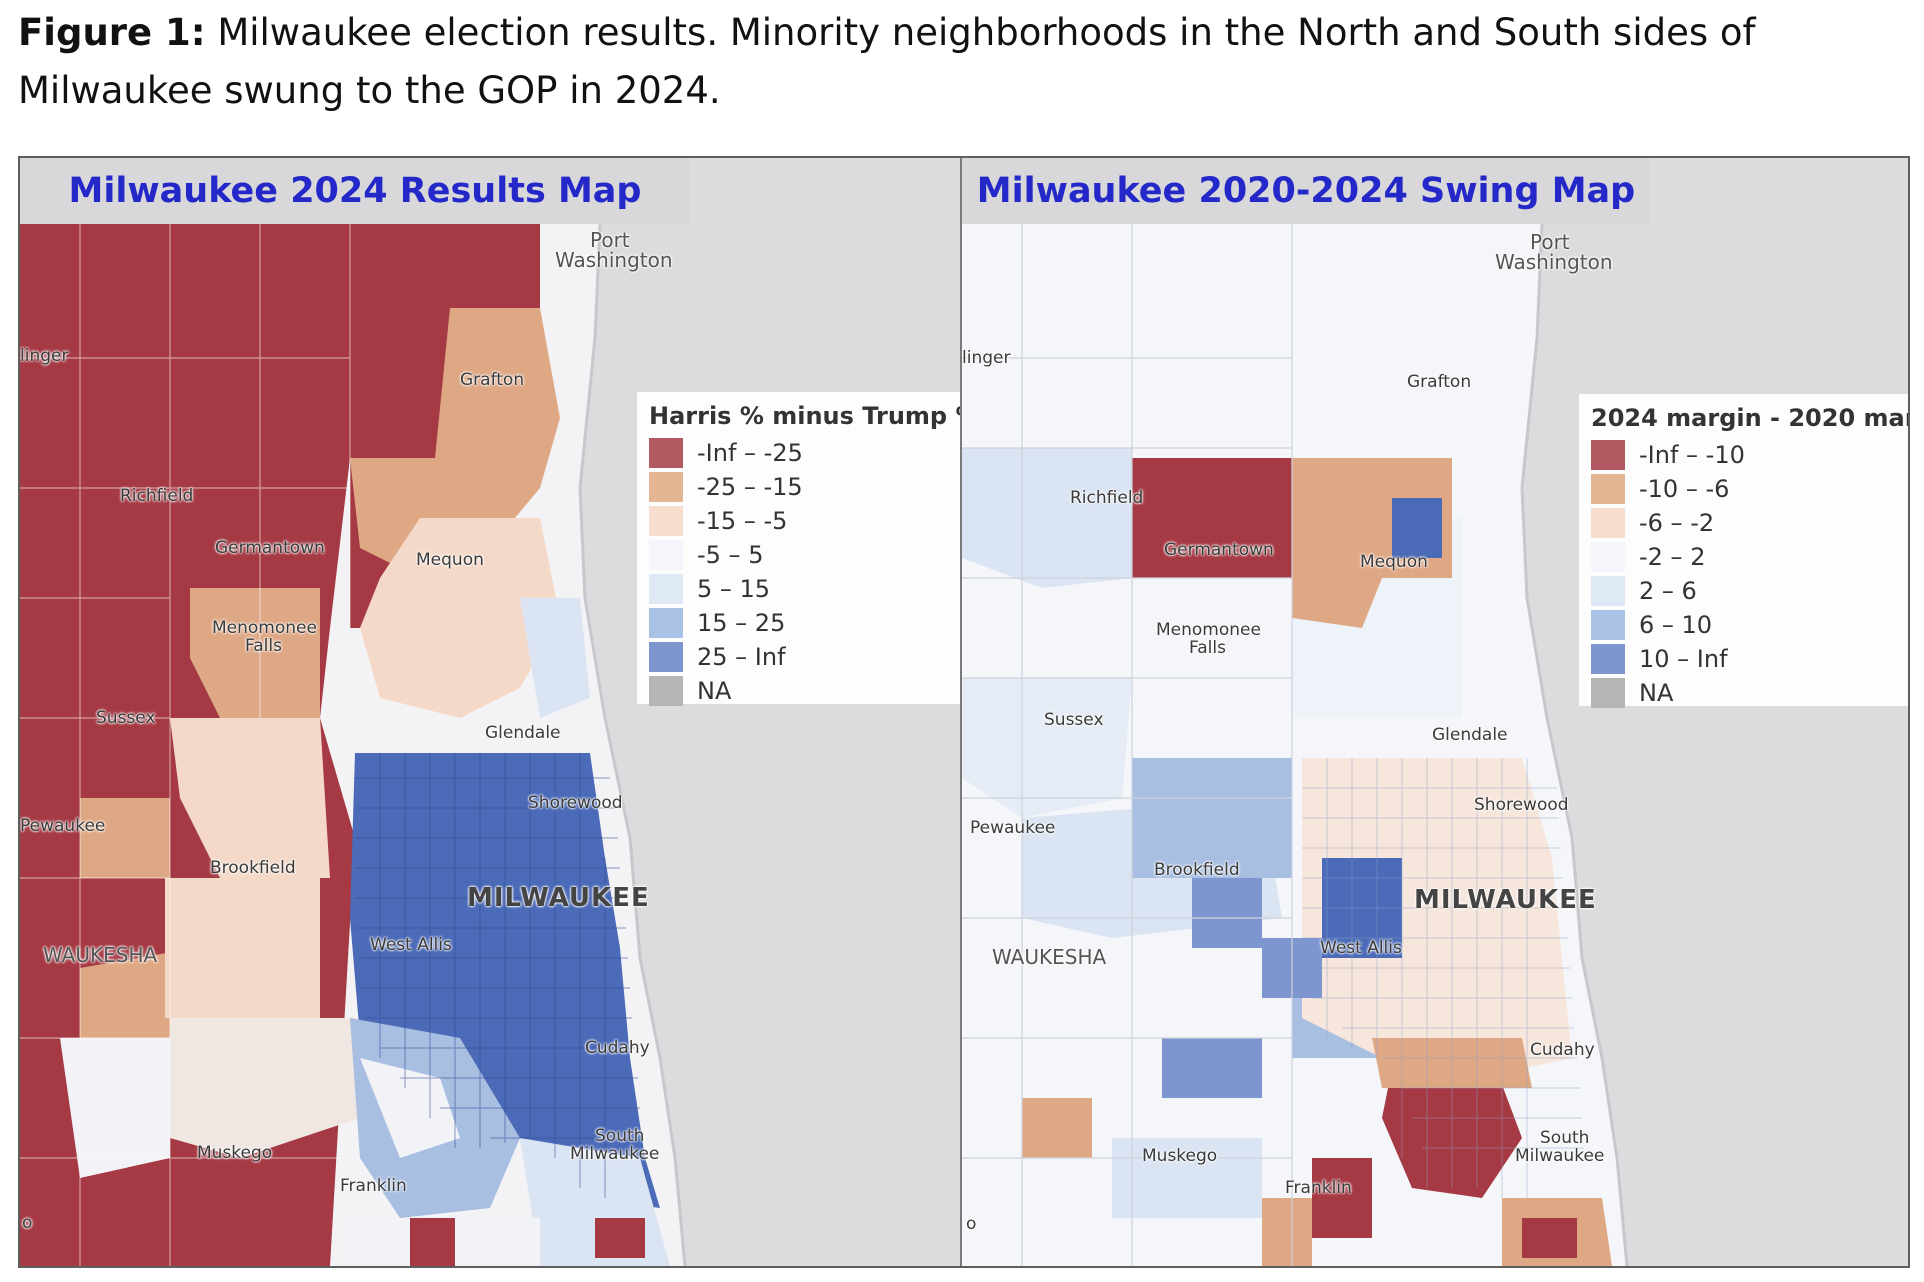  What do you see at coordinates (265, 1088) in the screenshot?
I see `region-brookfield-light` at bounding box center [265, 1088].